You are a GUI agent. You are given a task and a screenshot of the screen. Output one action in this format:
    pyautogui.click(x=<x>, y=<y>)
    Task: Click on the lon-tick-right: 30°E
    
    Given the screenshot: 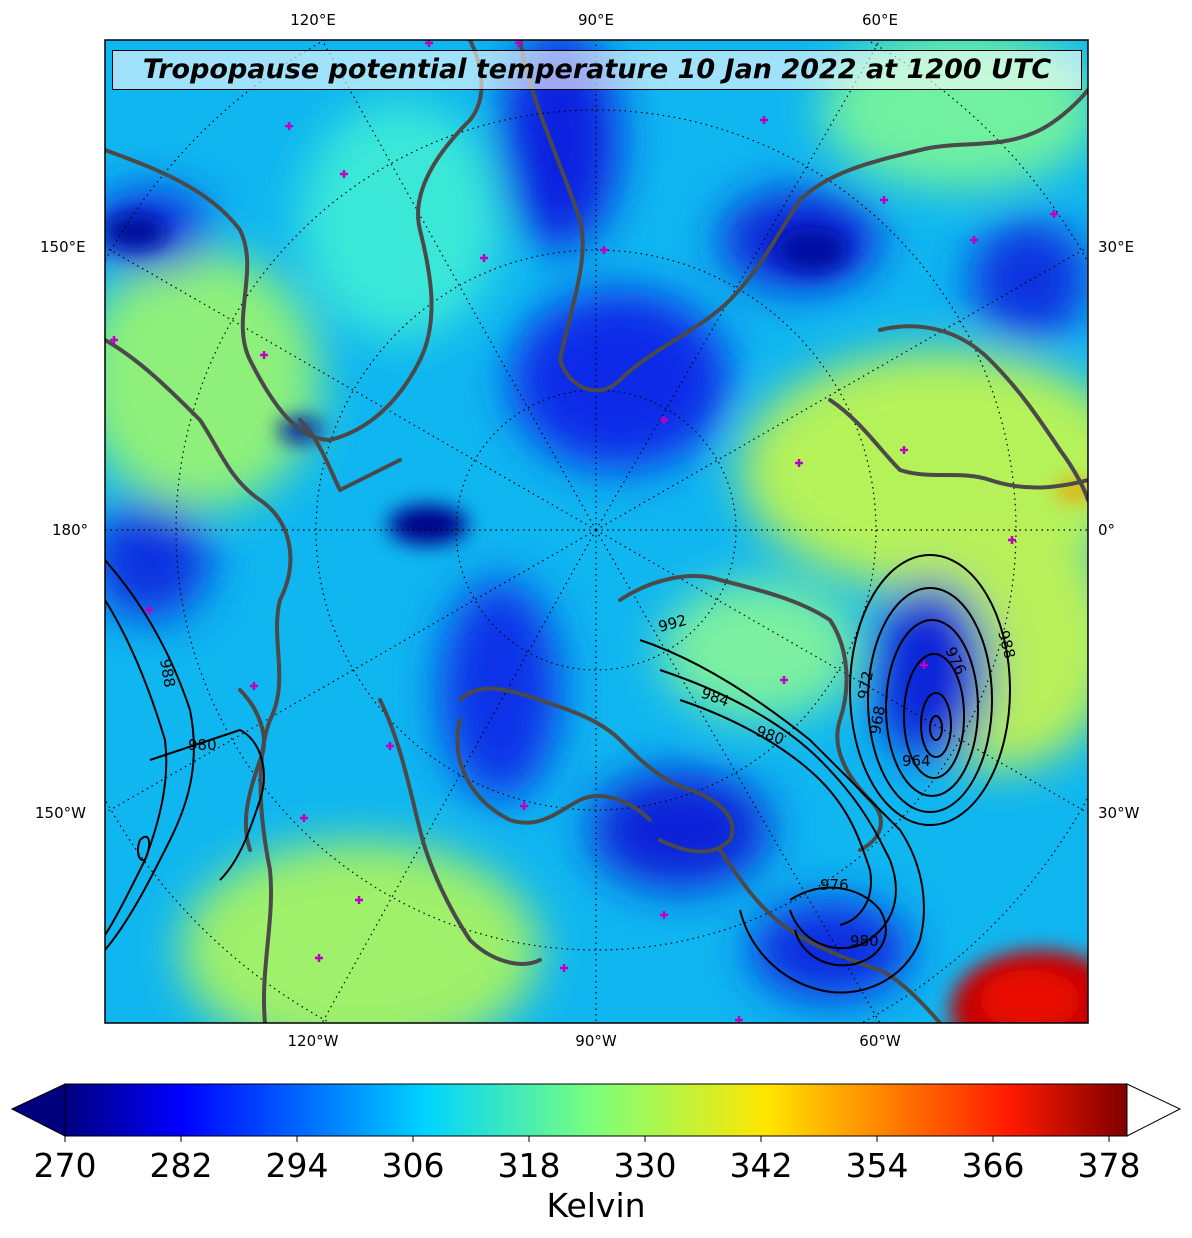 What is the action you would take?
    pyautogui.click(x=1116, y=247)
    